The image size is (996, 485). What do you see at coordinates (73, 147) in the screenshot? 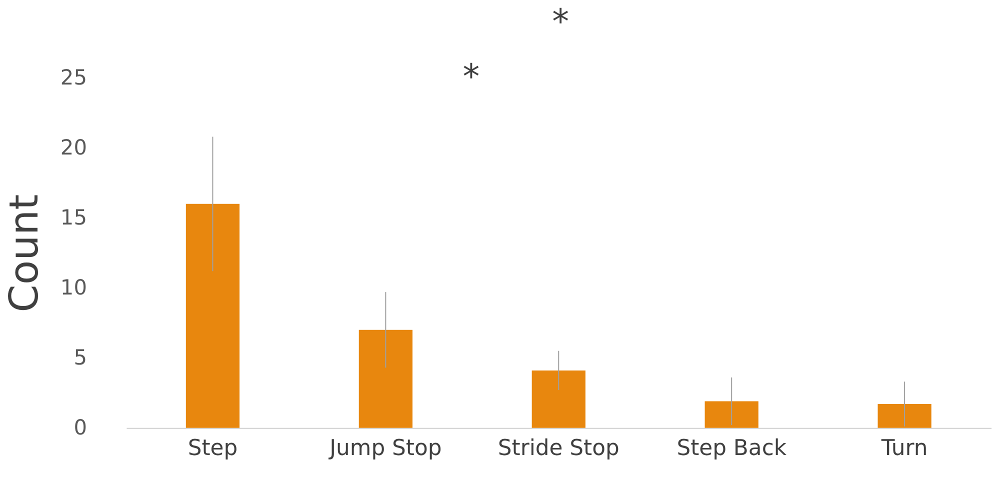
I see `y-tick-label: 20` at bounding box center [73, 147].